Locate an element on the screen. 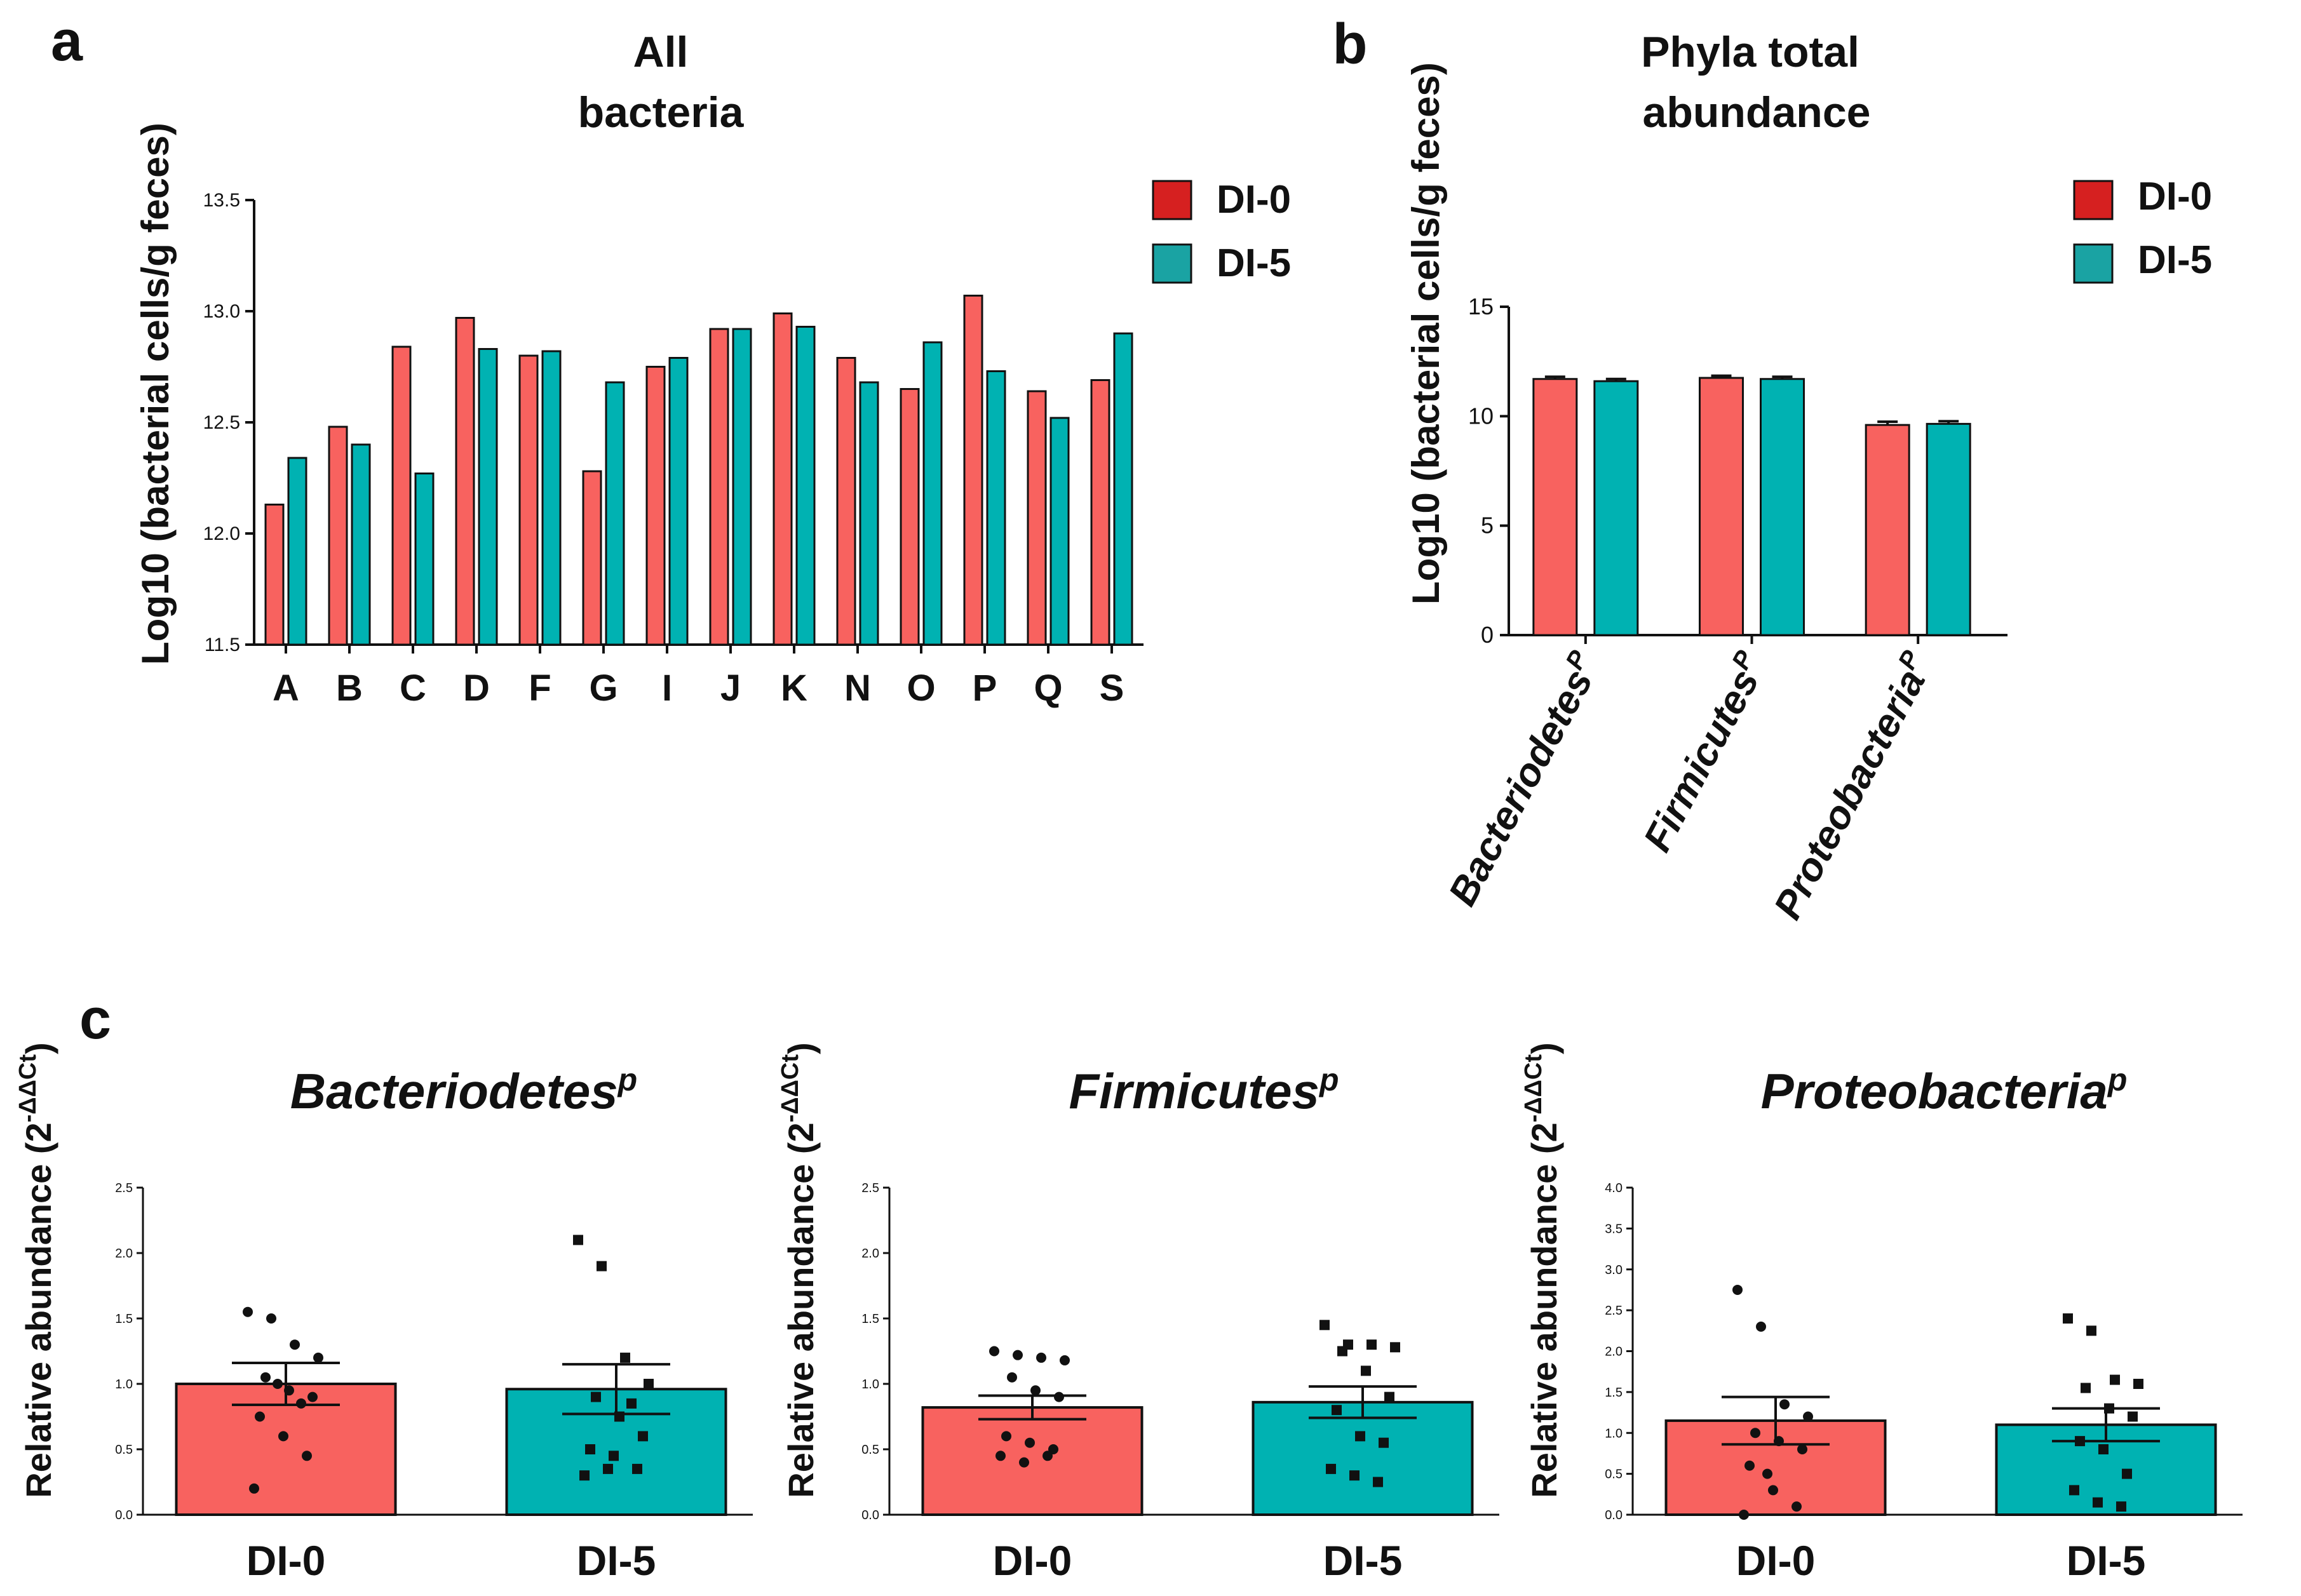 The width and height of the screenshot is (2301, 1596). y-tick-label: 0.5 is located at coordinates (870, 1450).